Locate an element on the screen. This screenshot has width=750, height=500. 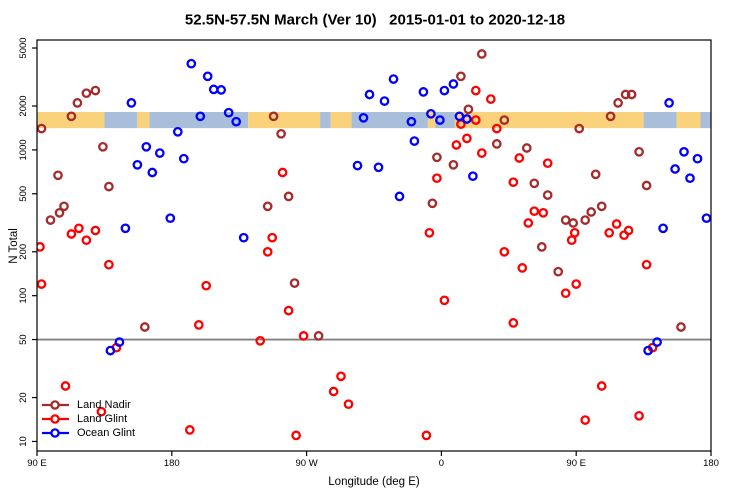
y-tick-label: 10 is located at coordinates (23, 441).